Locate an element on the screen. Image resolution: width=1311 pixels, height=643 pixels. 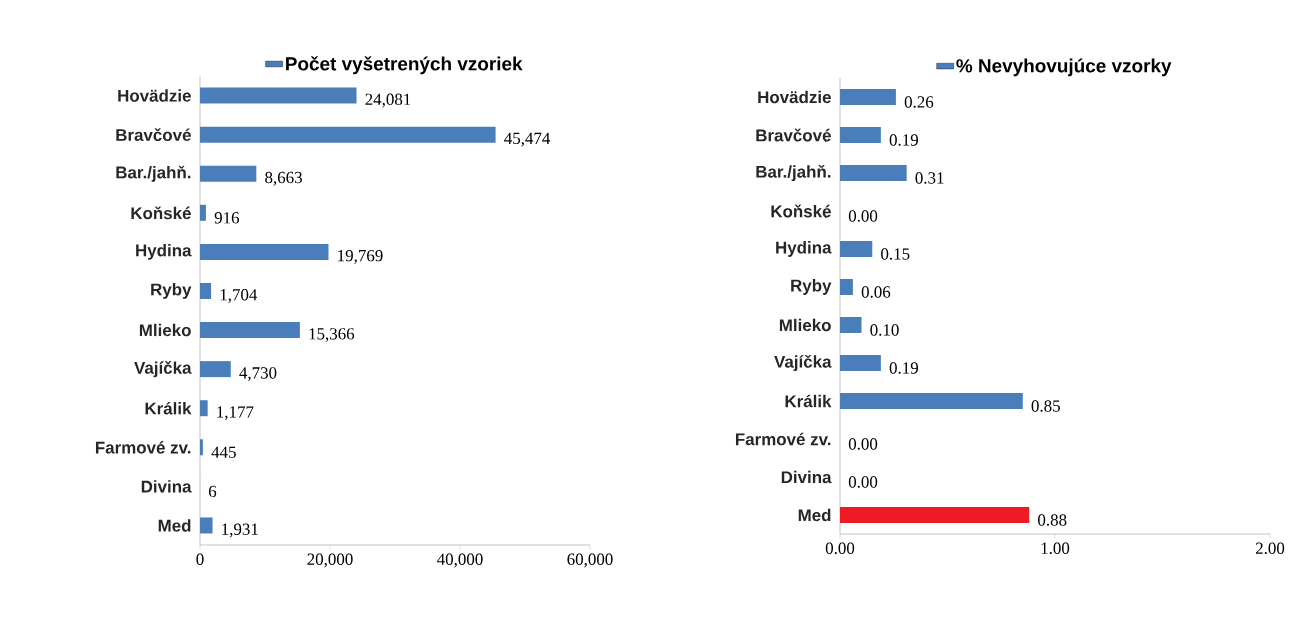
data-label: 0.15 is located at coordinates (895, 254).